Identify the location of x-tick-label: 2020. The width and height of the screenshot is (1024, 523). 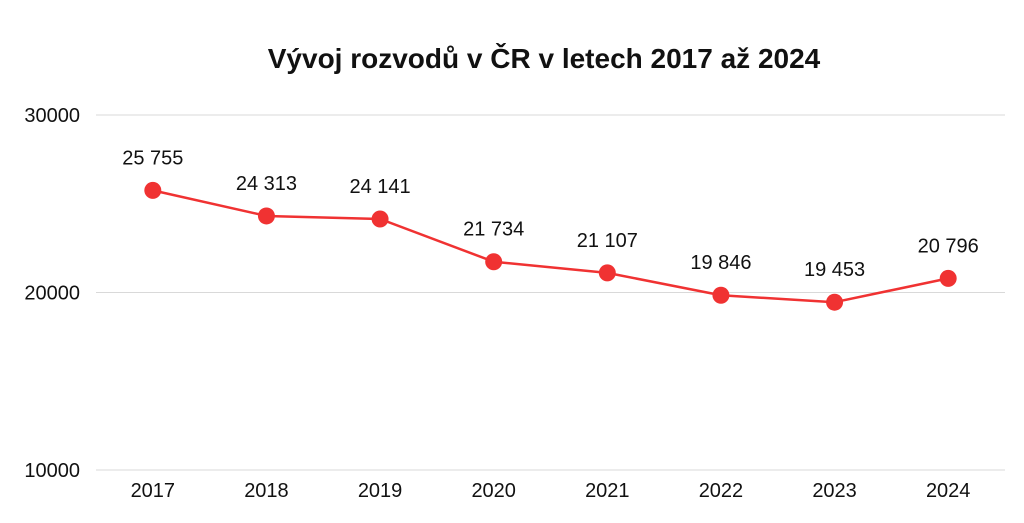
(493, 491).